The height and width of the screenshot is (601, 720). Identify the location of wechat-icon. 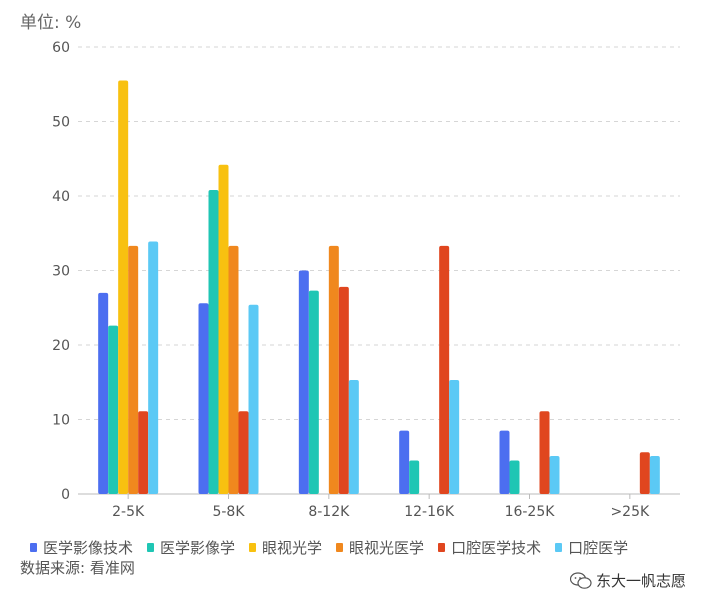
(581, 580).